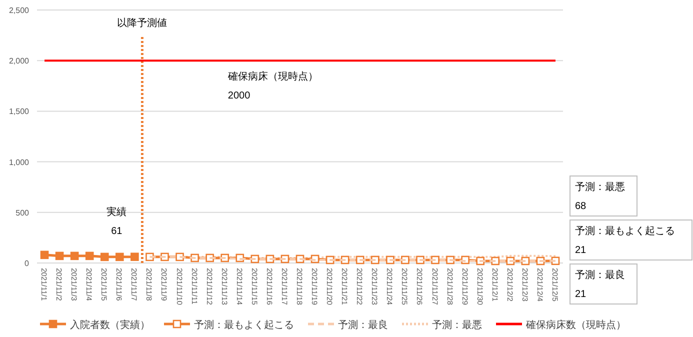 Image resolution: width=693 pixels, height=337 pixels. I want to click on y-tick-label: 1,000, so click(19, 162).